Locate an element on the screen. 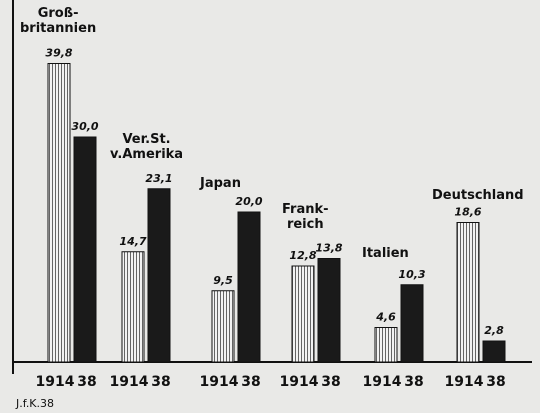  value-label: 12,8 is located at coordinates (302, 255).